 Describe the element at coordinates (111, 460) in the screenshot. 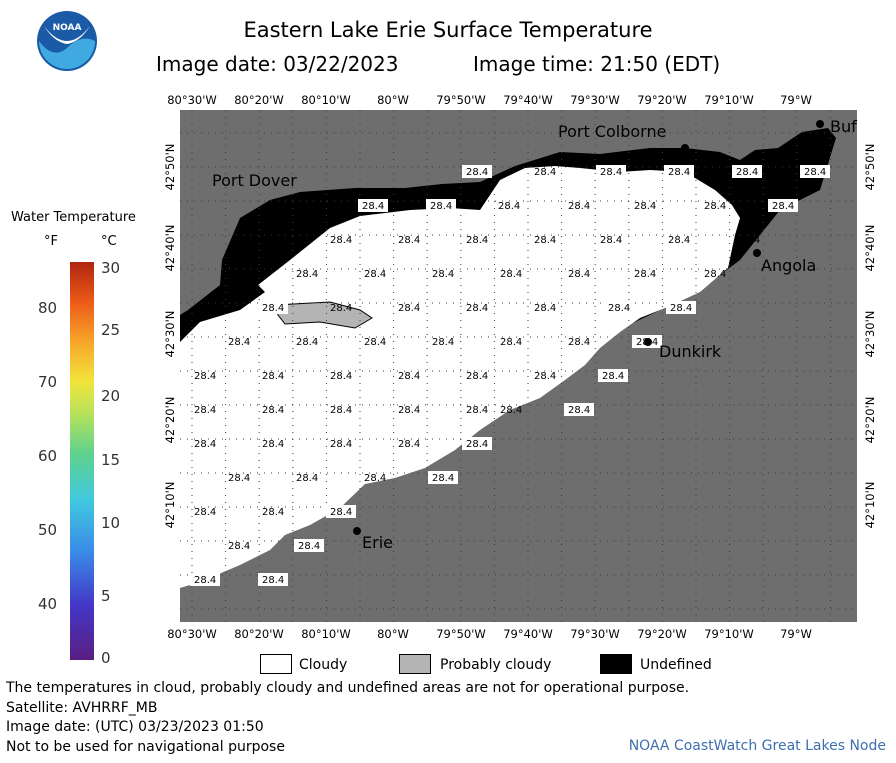

I see `legend-c-label: 15` at that location.